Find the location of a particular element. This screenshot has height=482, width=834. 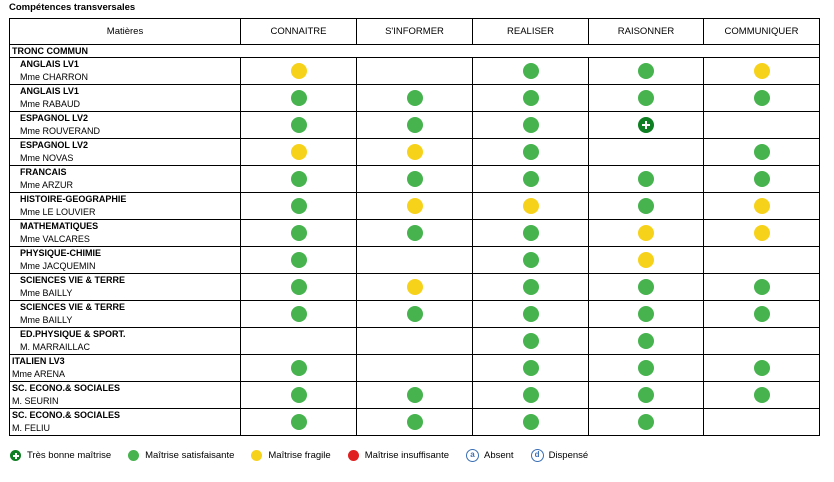

absent-icon: a is located at coordinates (472, 455).